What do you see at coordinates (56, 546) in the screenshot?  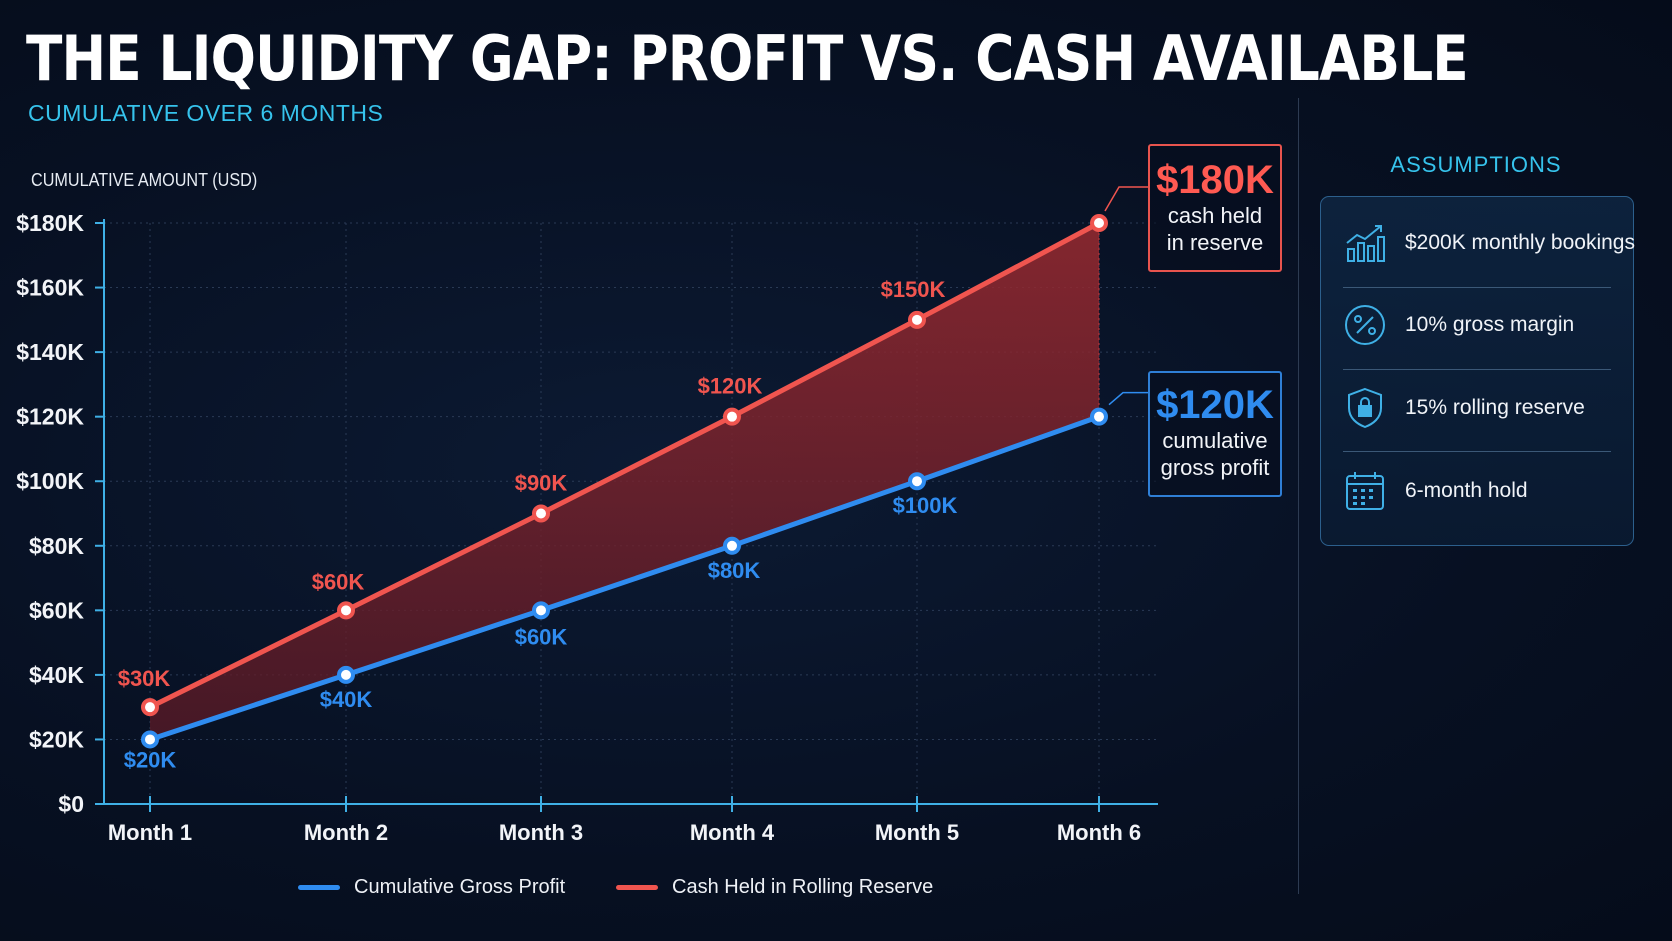 I see `y-tick-label: $80K` at bounding box center [56, 546].